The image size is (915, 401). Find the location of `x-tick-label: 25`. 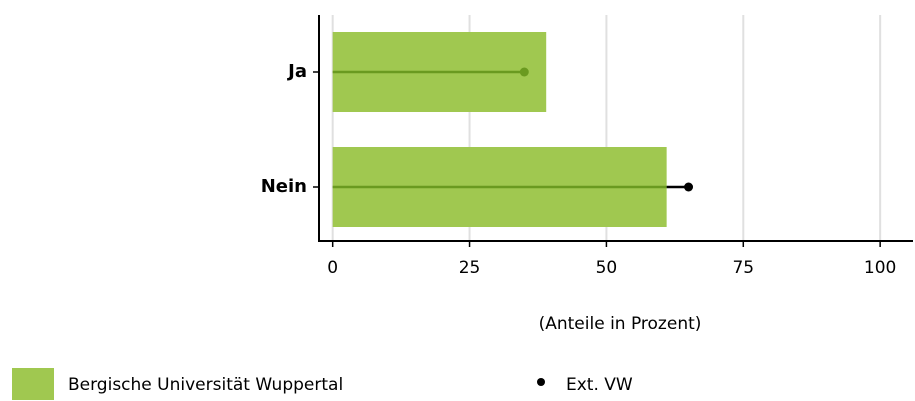

x-tick-label: 25 is located at coordinates (470, 268).